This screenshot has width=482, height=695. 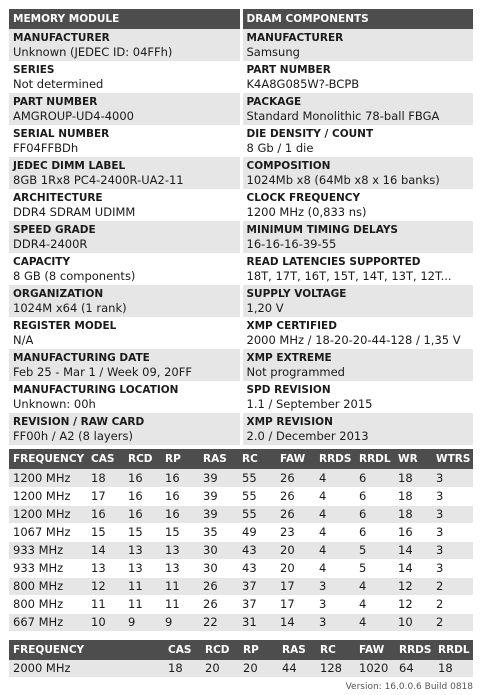 I want to click on field-value: Samsung, so click(x=273, y=52).